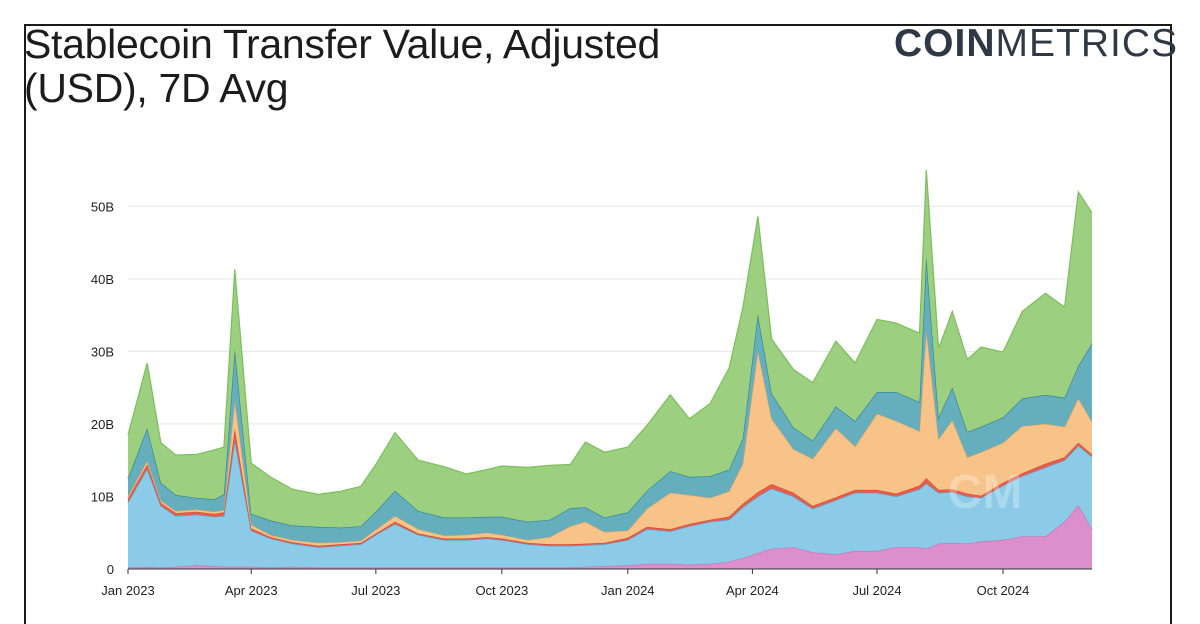 Image resolution: width=1200 pixels, height=624 pixels. What do you see at coordinates (110, 569) in the screenshot?
I see `y-tick-label: 0` at bounding box center [110, 569].